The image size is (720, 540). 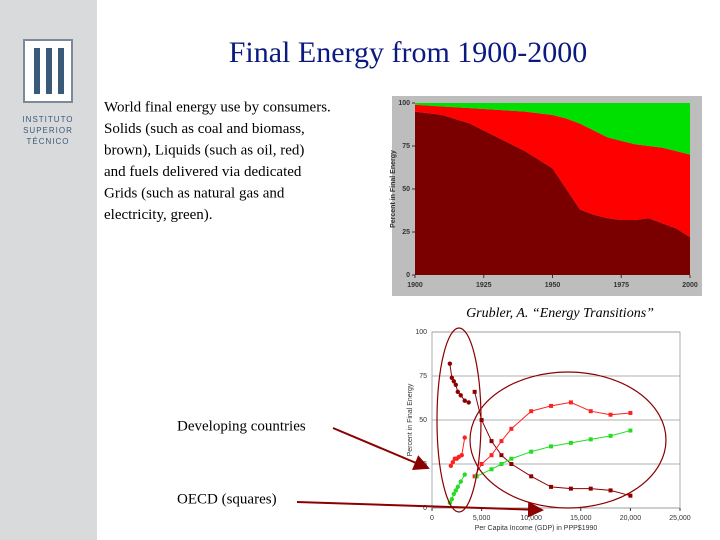 I want to click on logo-text: SUPERIOR, so click(x=48, y=130).